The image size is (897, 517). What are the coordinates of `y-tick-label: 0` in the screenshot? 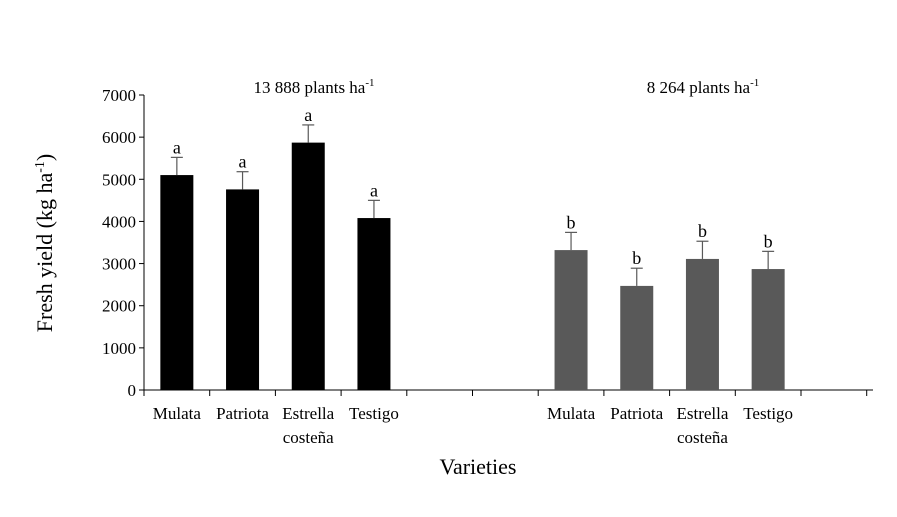 It's located at (132, 390).